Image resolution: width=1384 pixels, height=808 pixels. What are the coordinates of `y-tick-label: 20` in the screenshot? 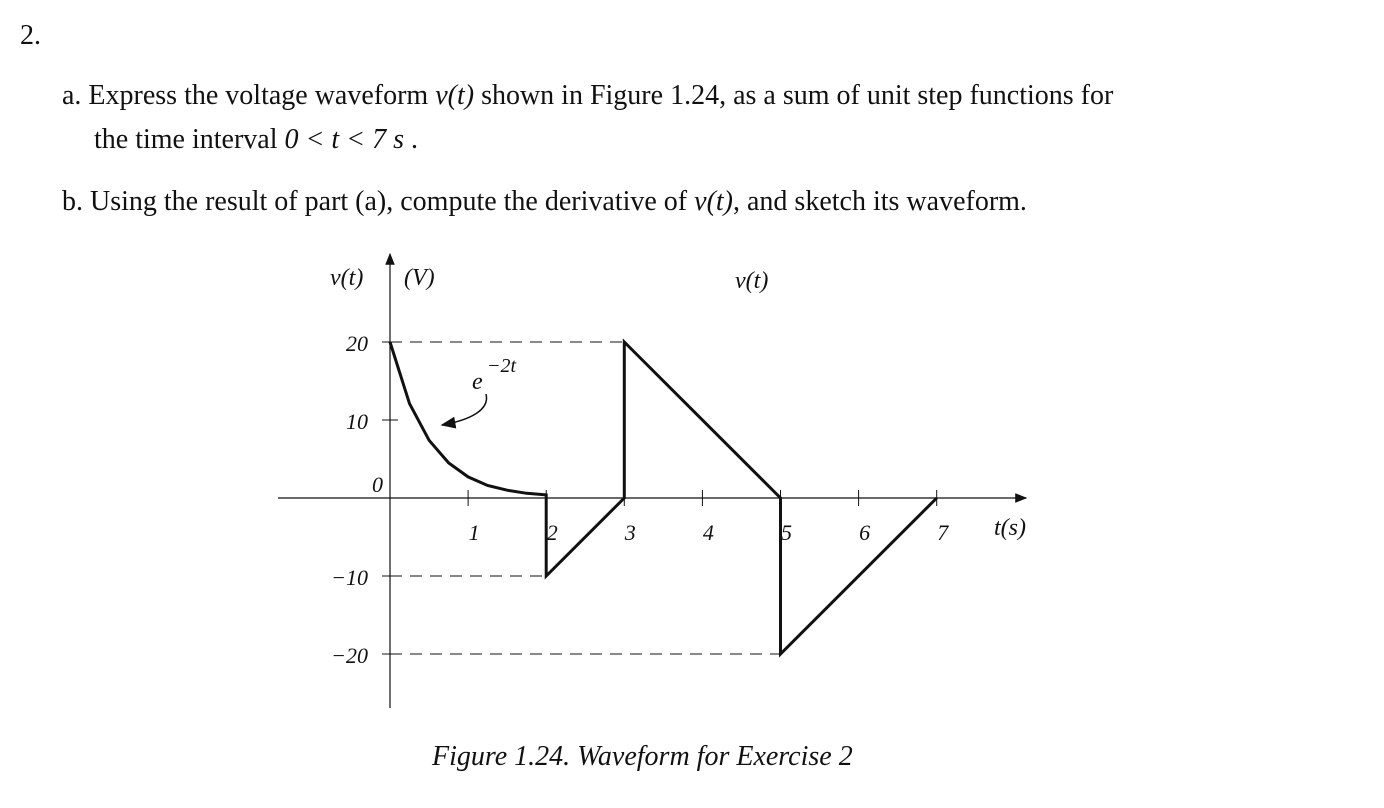 It's located at (357, 343).